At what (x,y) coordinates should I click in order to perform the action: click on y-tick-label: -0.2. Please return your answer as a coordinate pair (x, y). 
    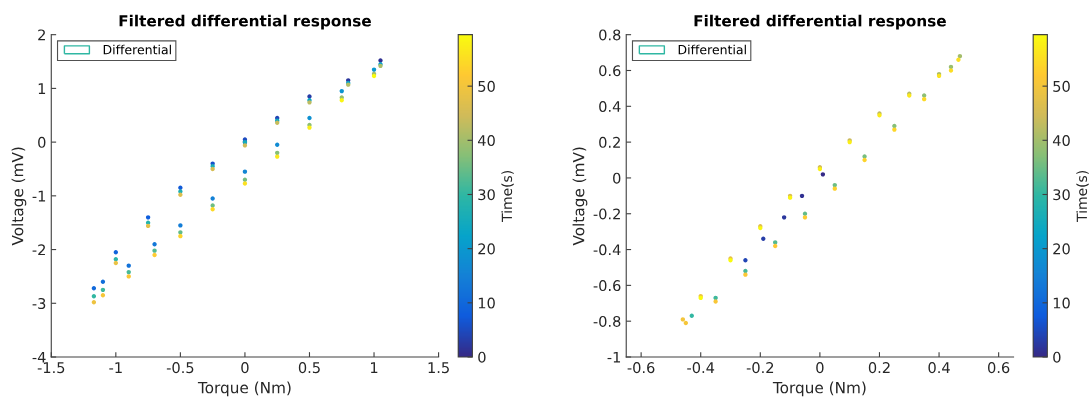
    Looking at the image, I should click on (606, 214).